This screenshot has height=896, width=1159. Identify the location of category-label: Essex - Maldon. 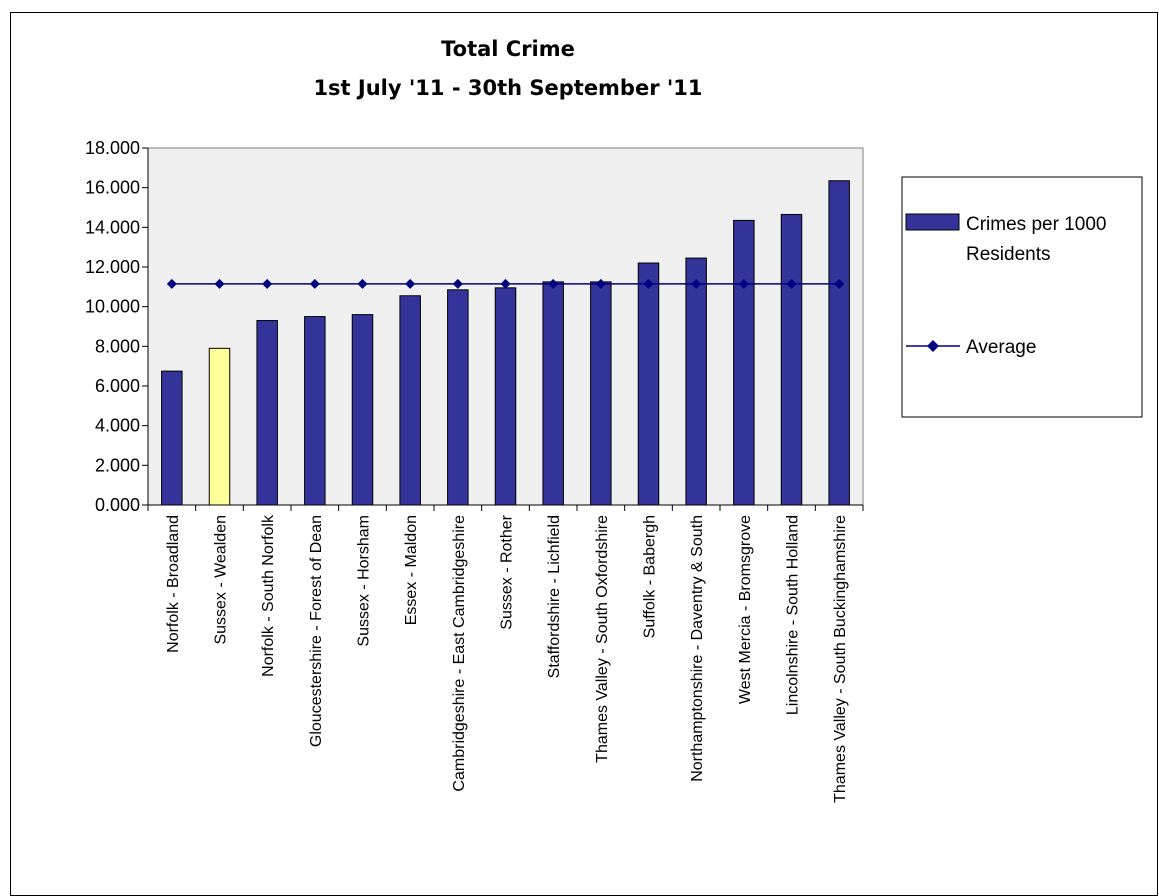
(411, 570).